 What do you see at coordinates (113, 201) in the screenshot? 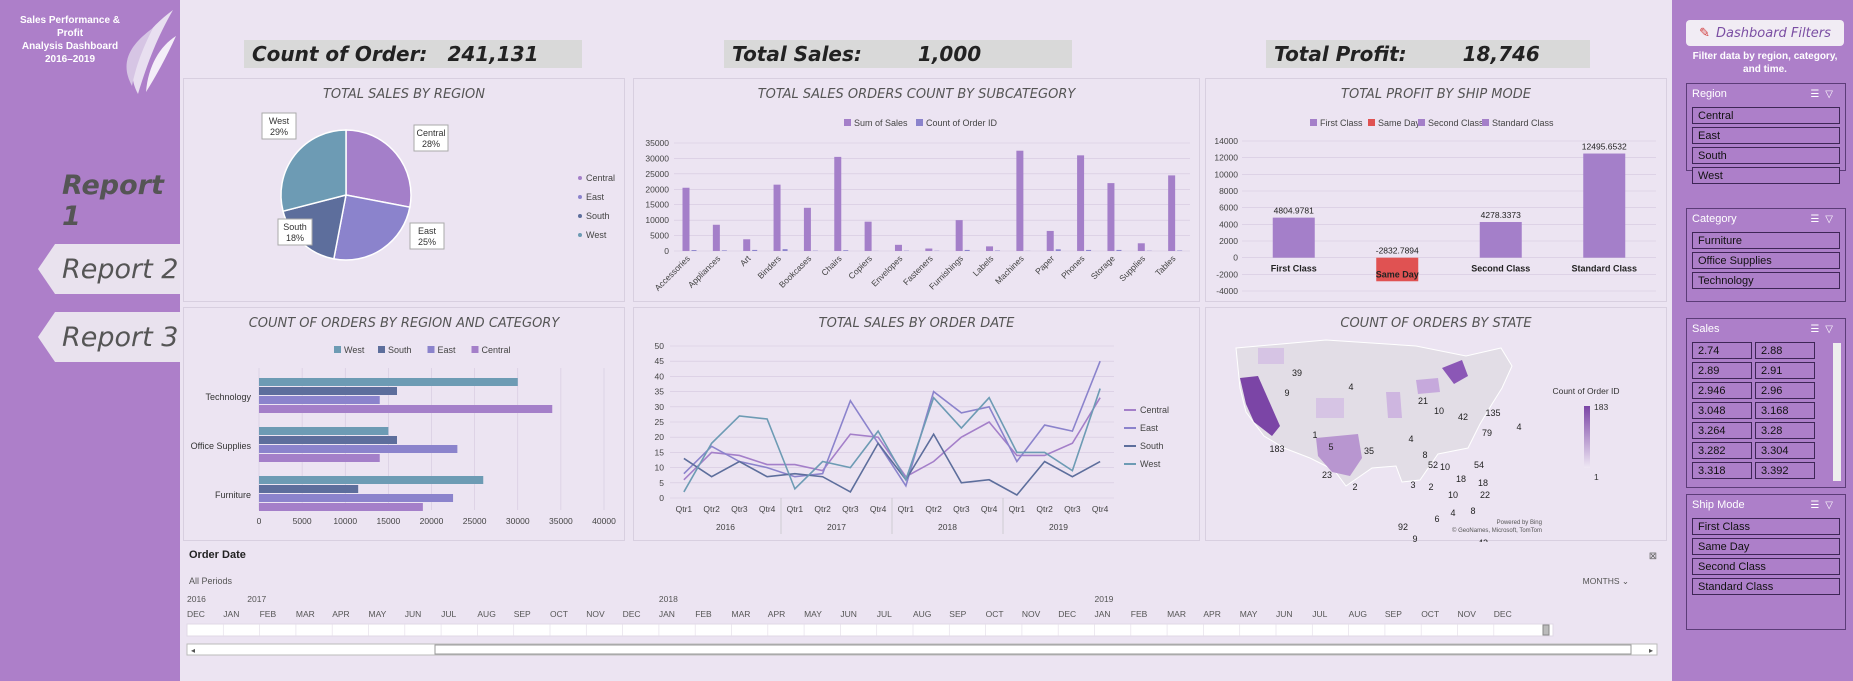
I see `nav-report-1: Report 1` at bounding box center [113, 201].